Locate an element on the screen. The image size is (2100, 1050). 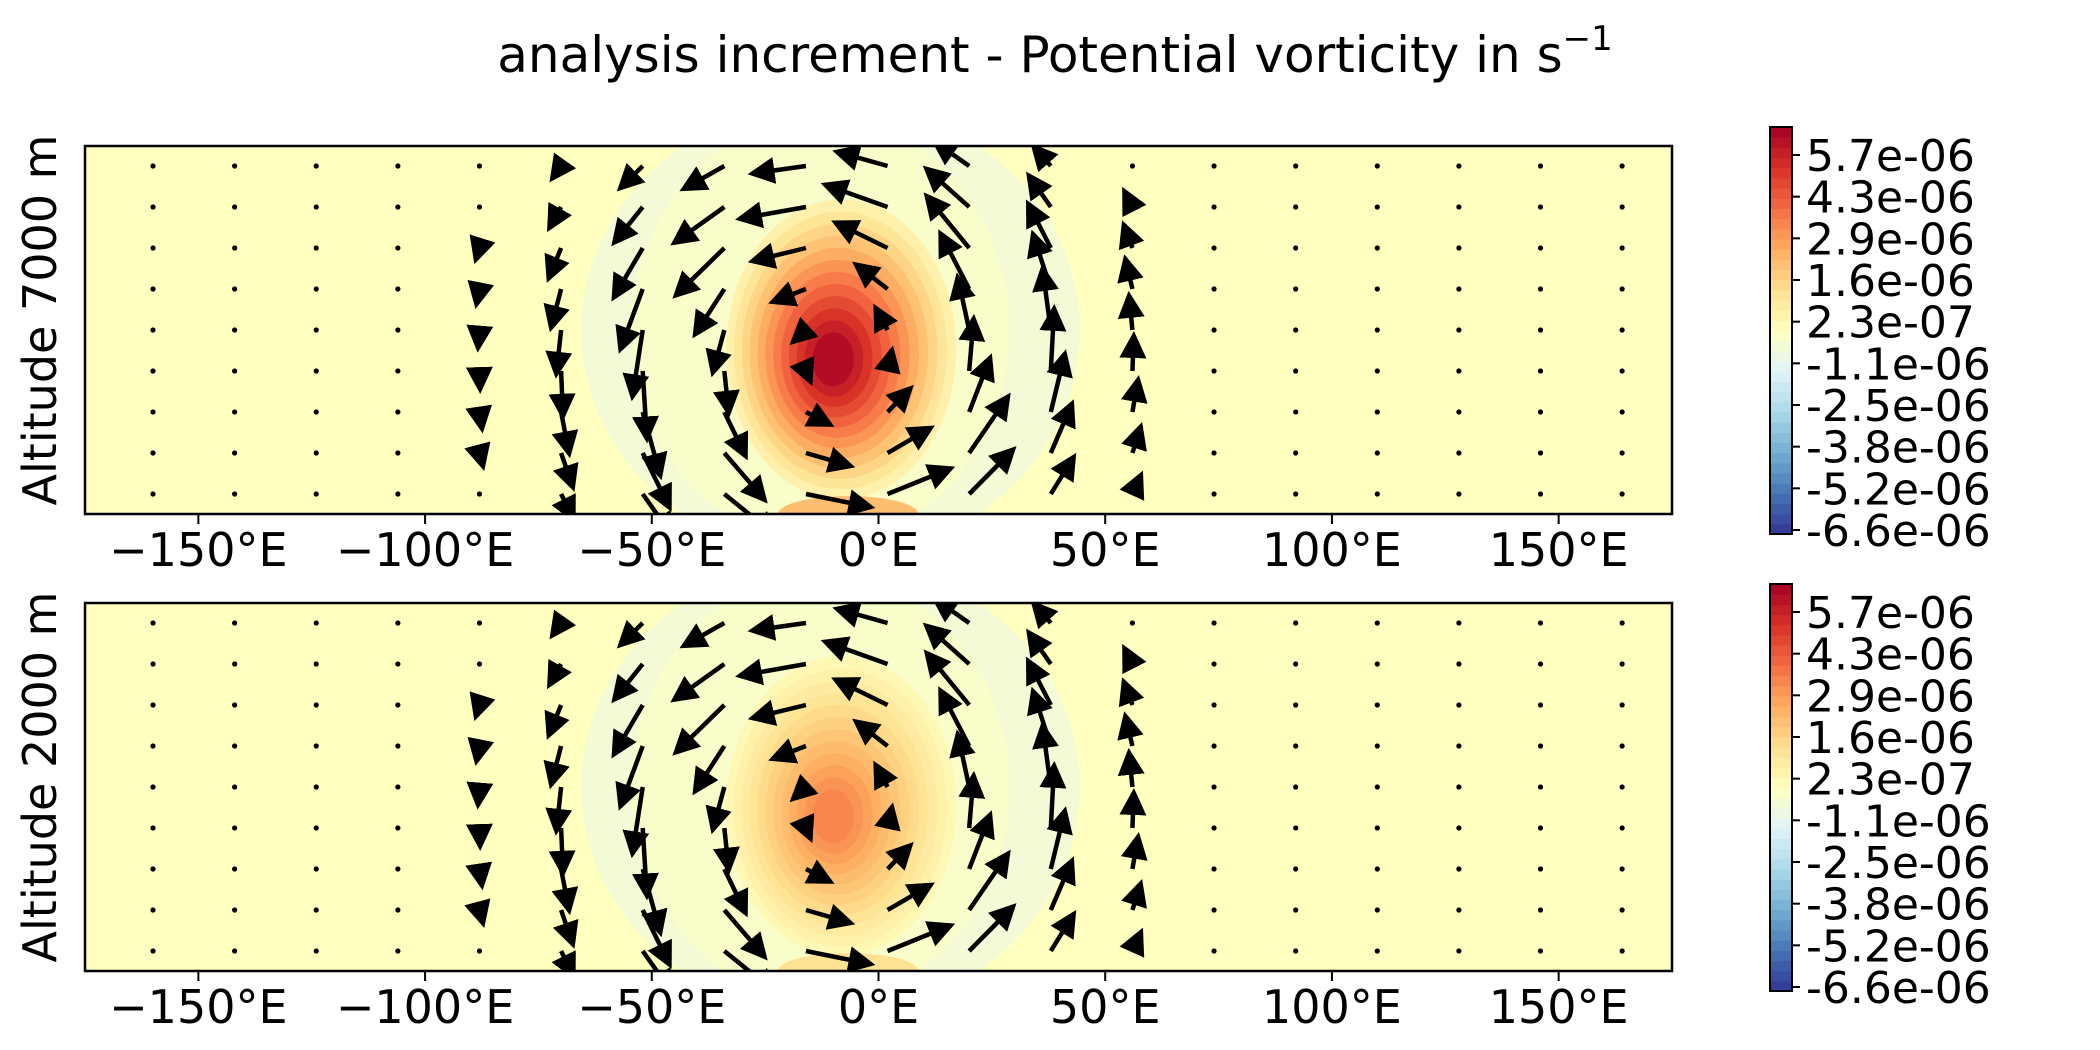
x-tick-label: 100°E is located at coordinates (1332, 1007).